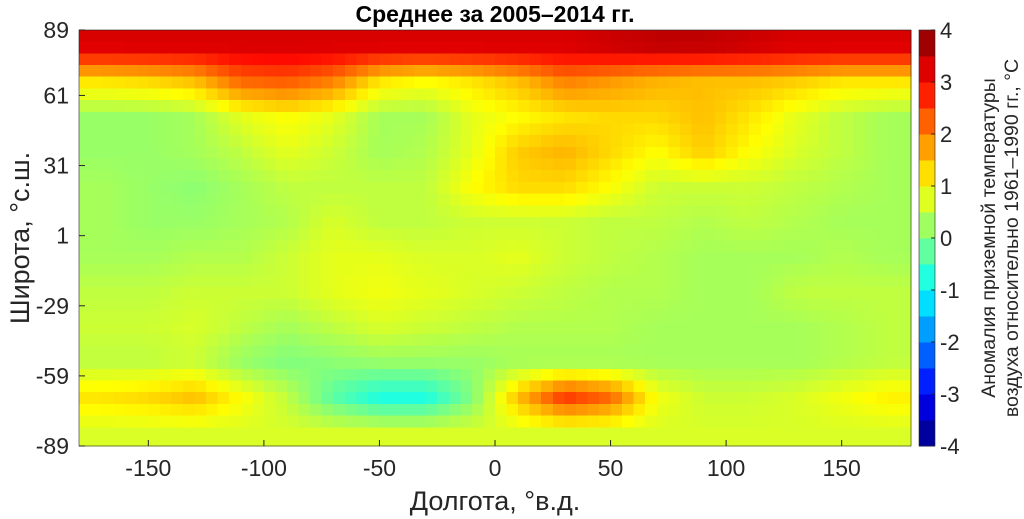 This screenshot has height=519, width=1024. Describe the element at coordinates (726, 468) in the screenshot. I see `x-tick-label: 100` at that location.